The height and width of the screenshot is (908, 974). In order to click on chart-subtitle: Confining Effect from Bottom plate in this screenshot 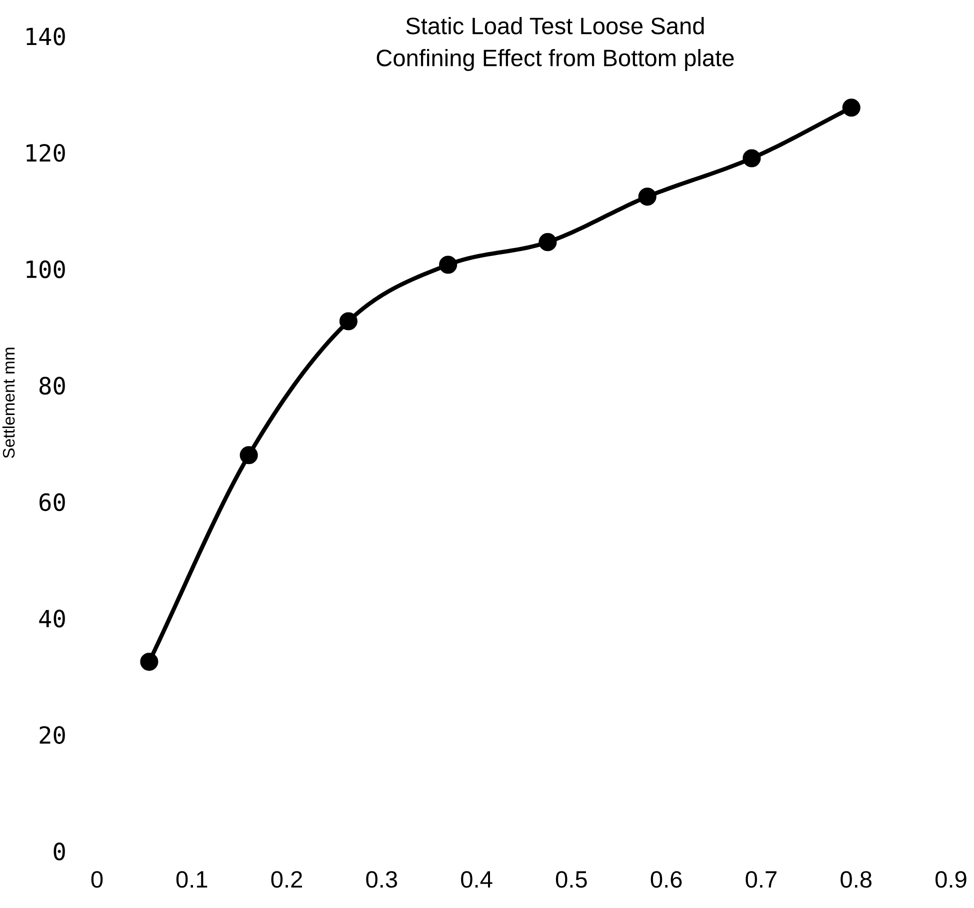, I will do `click(555, 60)`.